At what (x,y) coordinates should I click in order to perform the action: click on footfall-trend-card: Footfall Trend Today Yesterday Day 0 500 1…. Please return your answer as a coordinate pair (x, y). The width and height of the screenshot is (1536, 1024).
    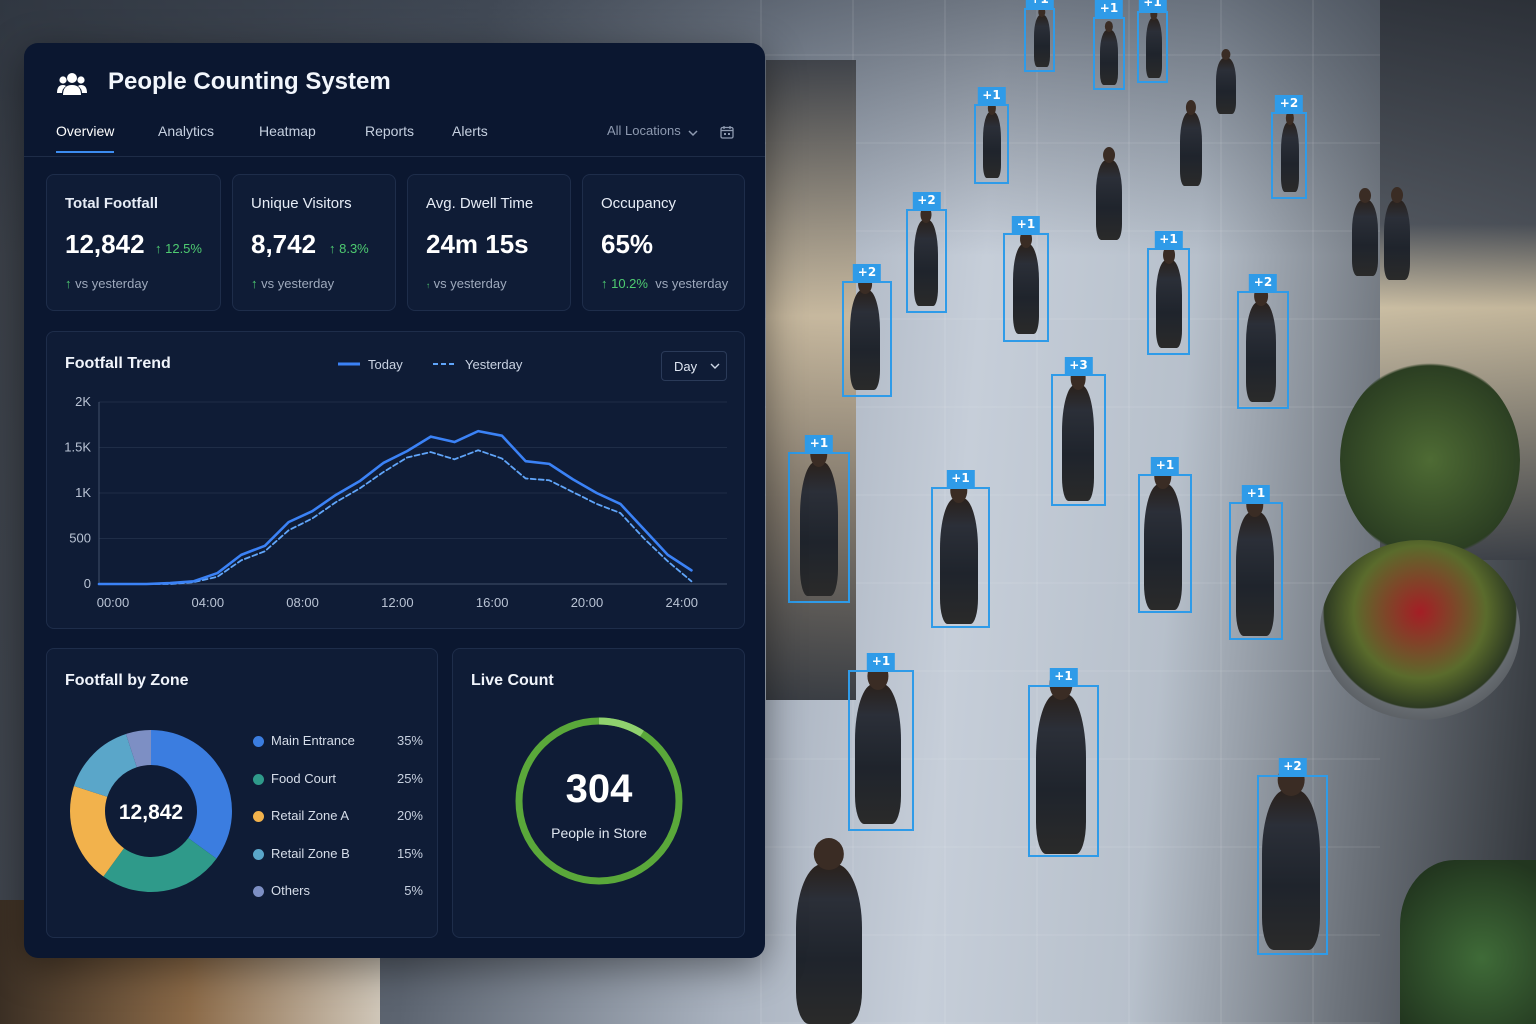
    Looking at the image, I should click on (395, 480).